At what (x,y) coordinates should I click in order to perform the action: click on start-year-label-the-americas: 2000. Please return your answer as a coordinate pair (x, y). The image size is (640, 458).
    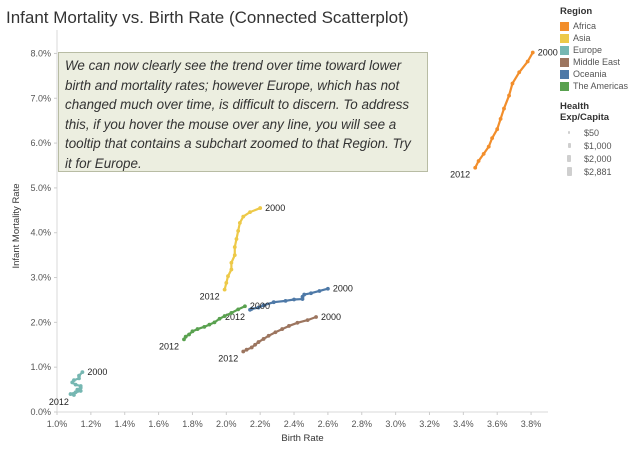
    Looking at the image, I should click on (260, 306).